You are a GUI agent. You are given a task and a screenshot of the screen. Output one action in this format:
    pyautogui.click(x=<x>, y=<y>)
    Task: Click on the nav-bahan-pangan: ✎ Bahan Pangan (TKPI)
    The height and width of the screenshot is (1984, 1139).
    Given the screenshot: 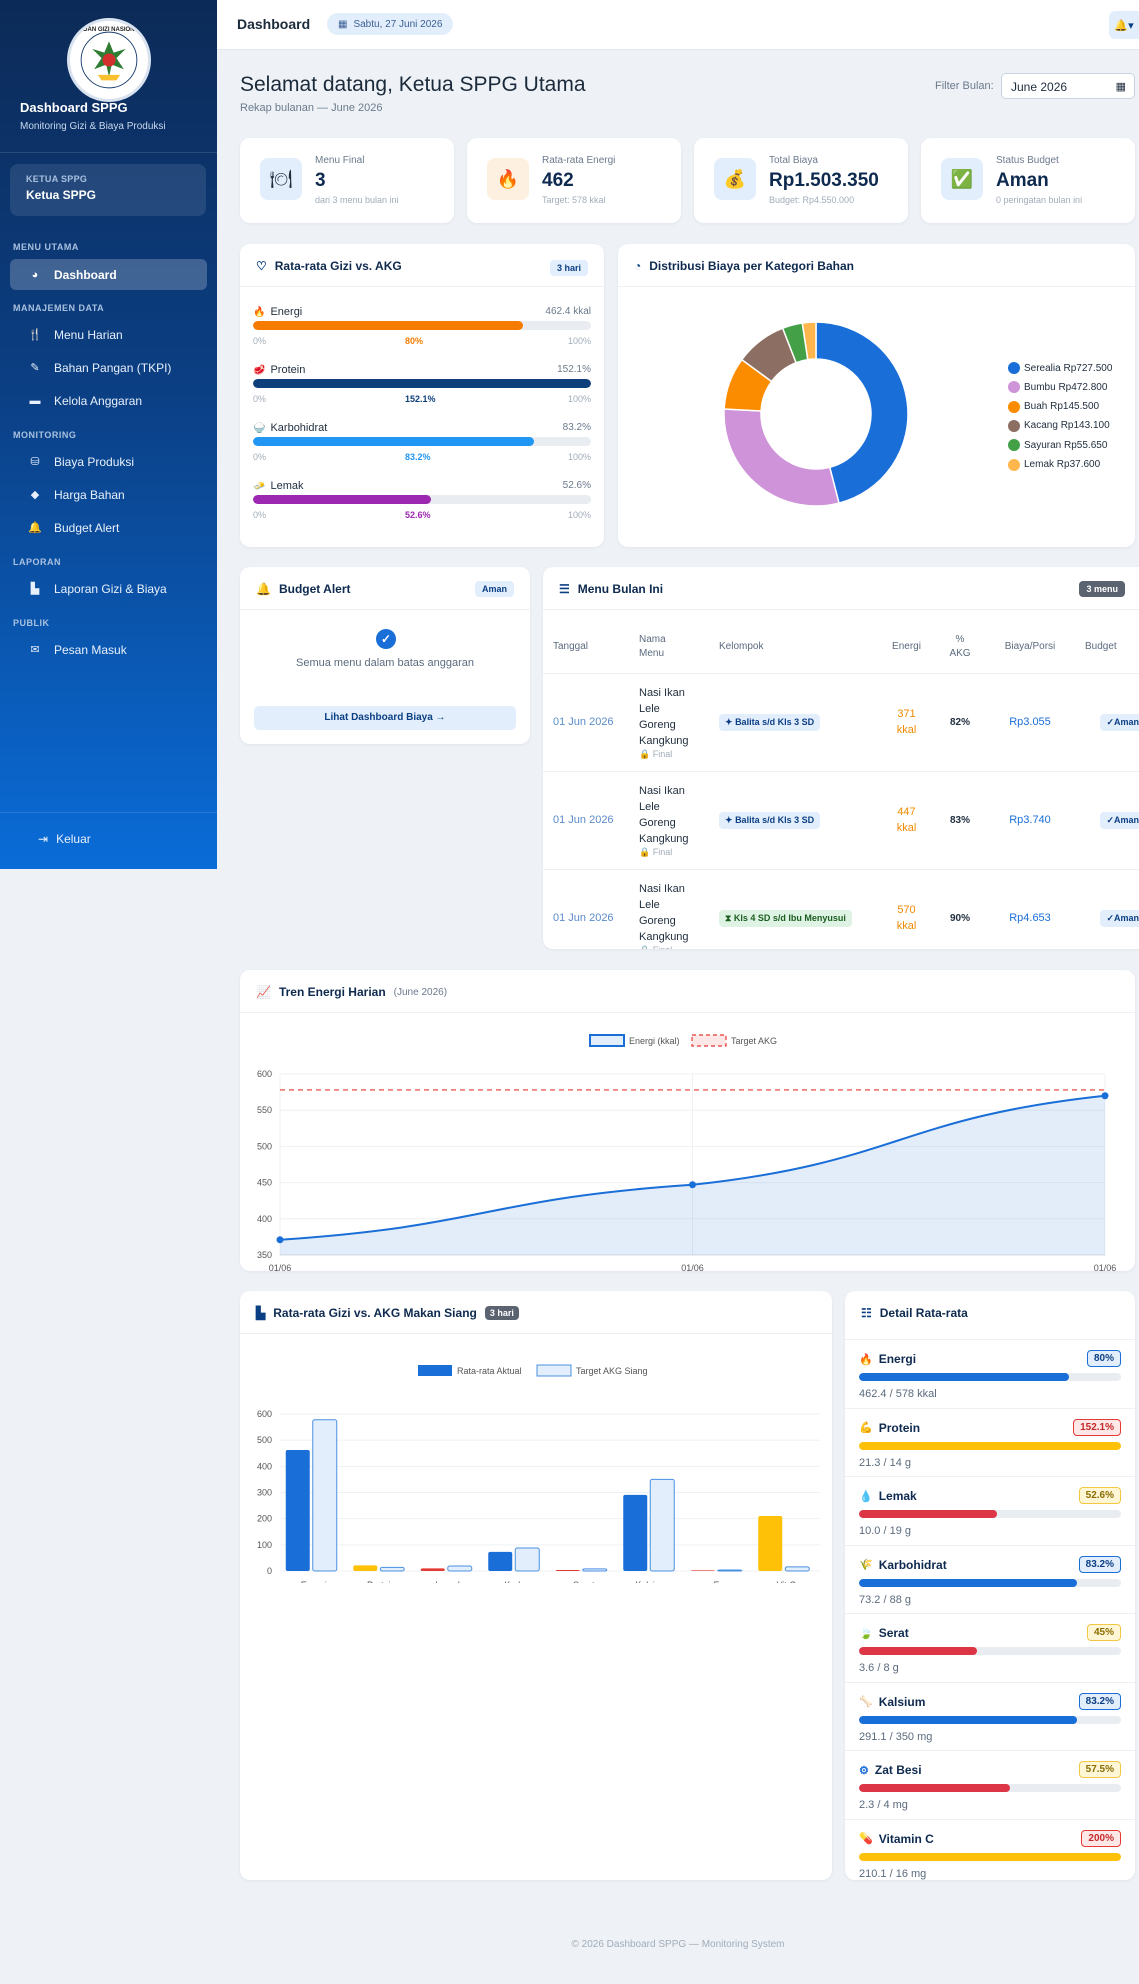 What is the action you would take?
    pyautogui.click(x=108, y=367)
    